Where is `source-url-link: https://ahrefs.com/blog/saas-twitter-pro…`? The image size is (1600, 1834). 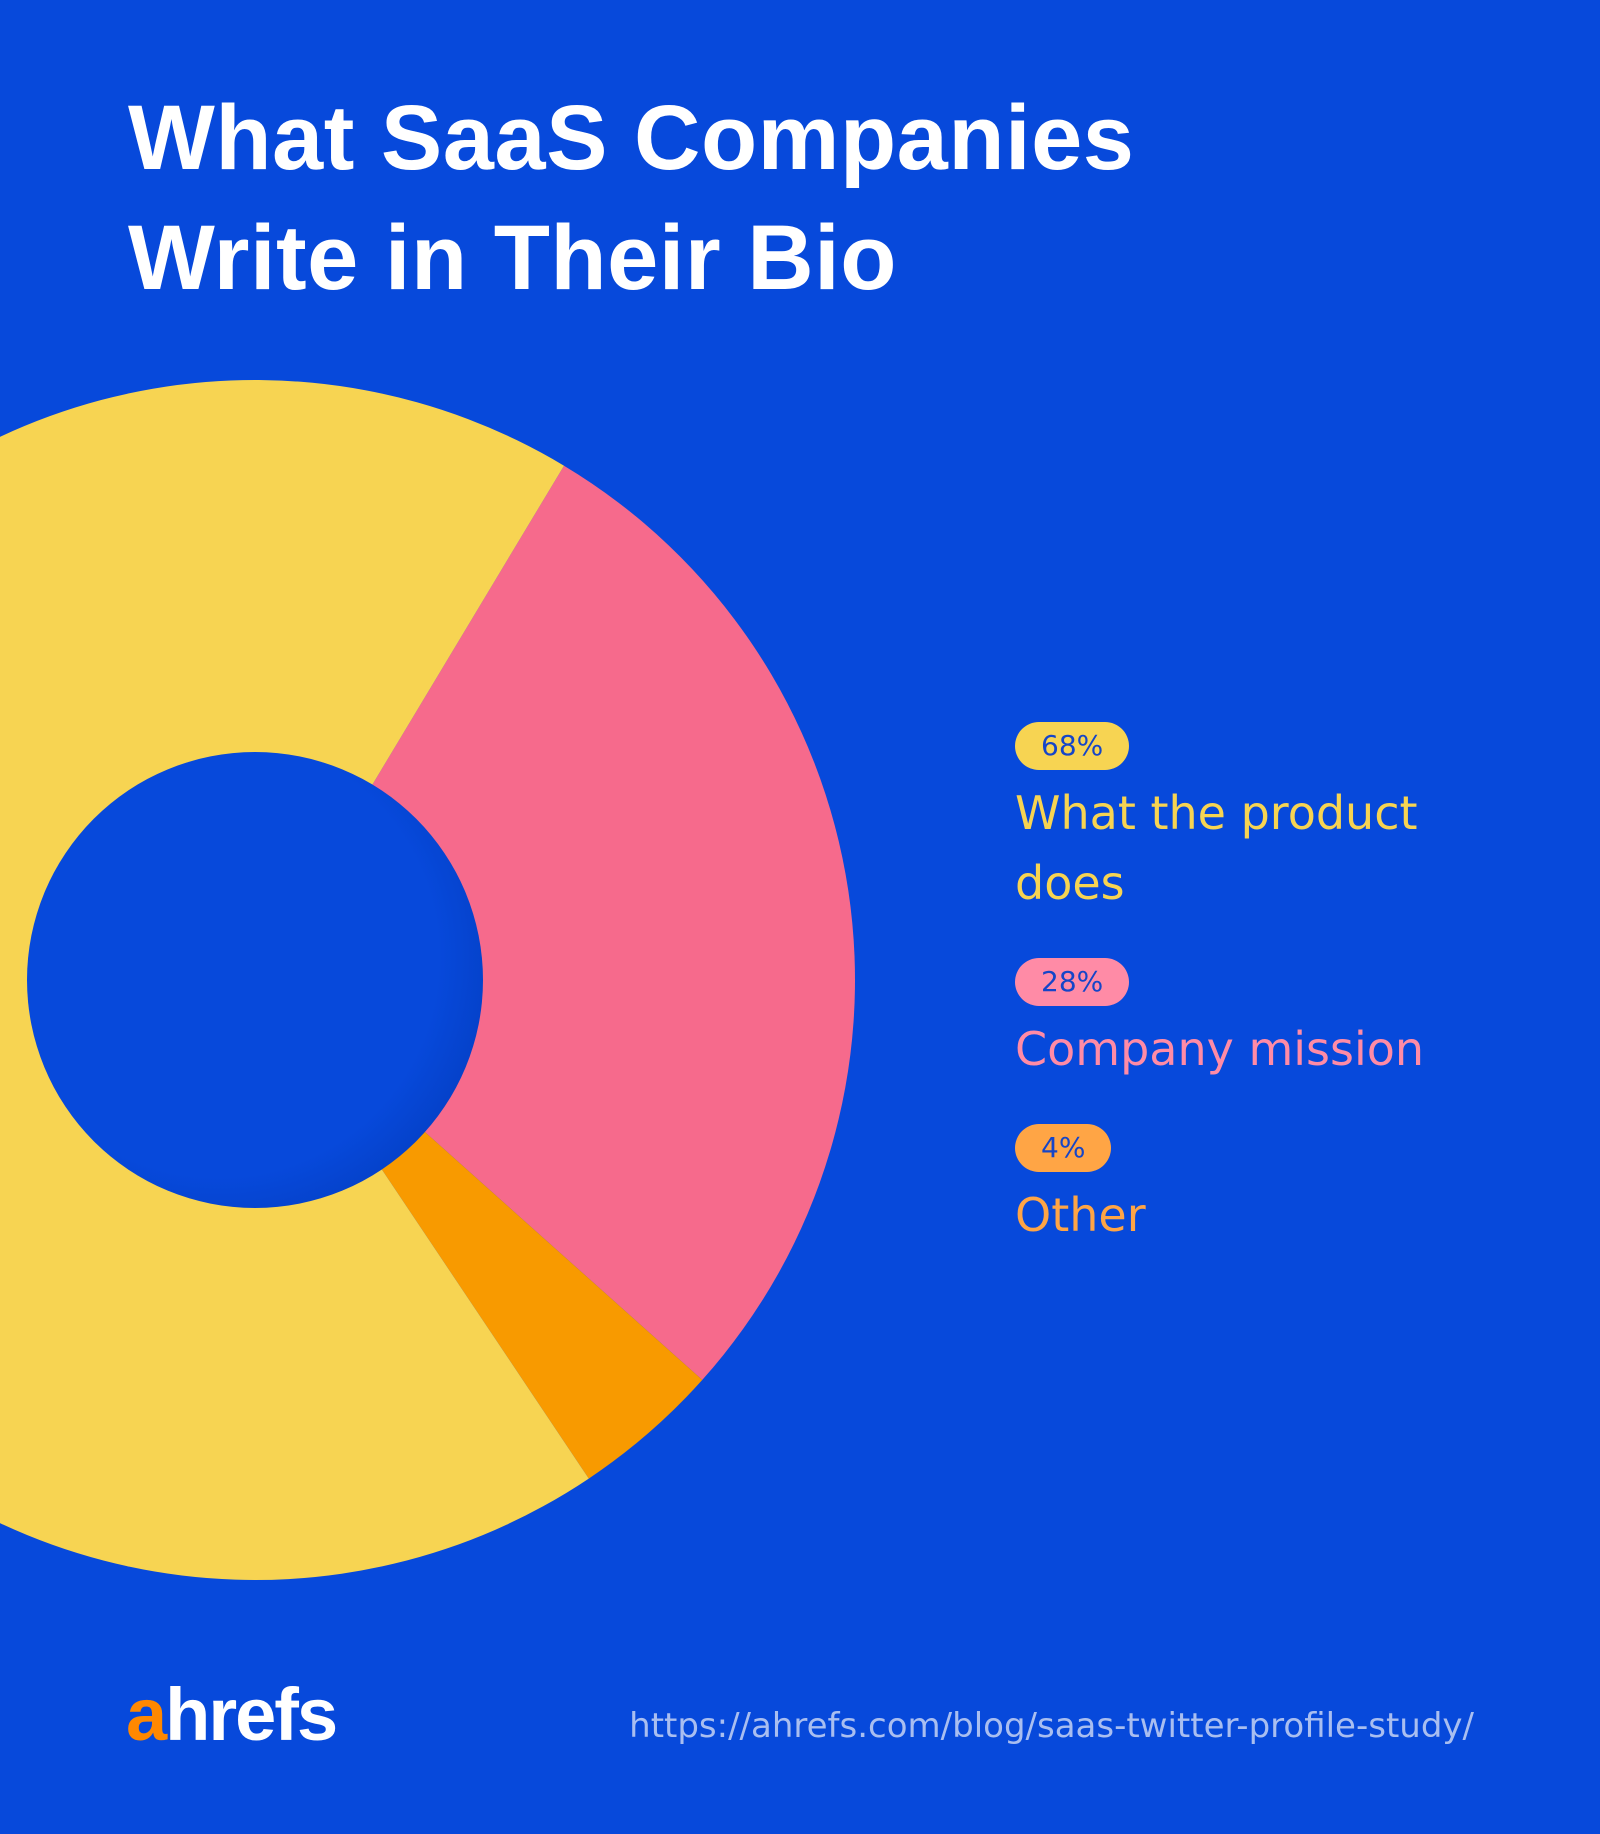 source-url-link: https://ahrefs.com/blog/saas-twitter-pro… is located at coordinates (1051, 1726).